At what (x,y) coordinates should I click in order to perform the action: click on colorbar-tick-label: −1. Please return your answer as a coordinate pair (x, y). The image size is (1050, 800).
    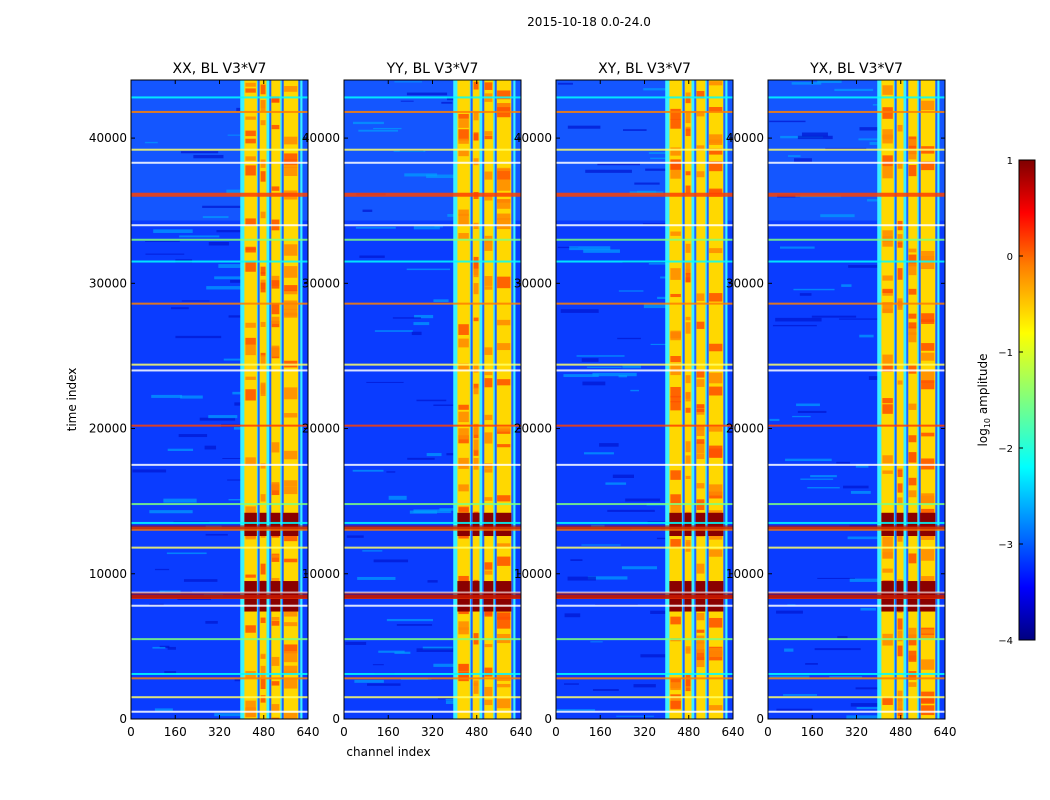
    Looking at the image, I should click on (1005, 353).